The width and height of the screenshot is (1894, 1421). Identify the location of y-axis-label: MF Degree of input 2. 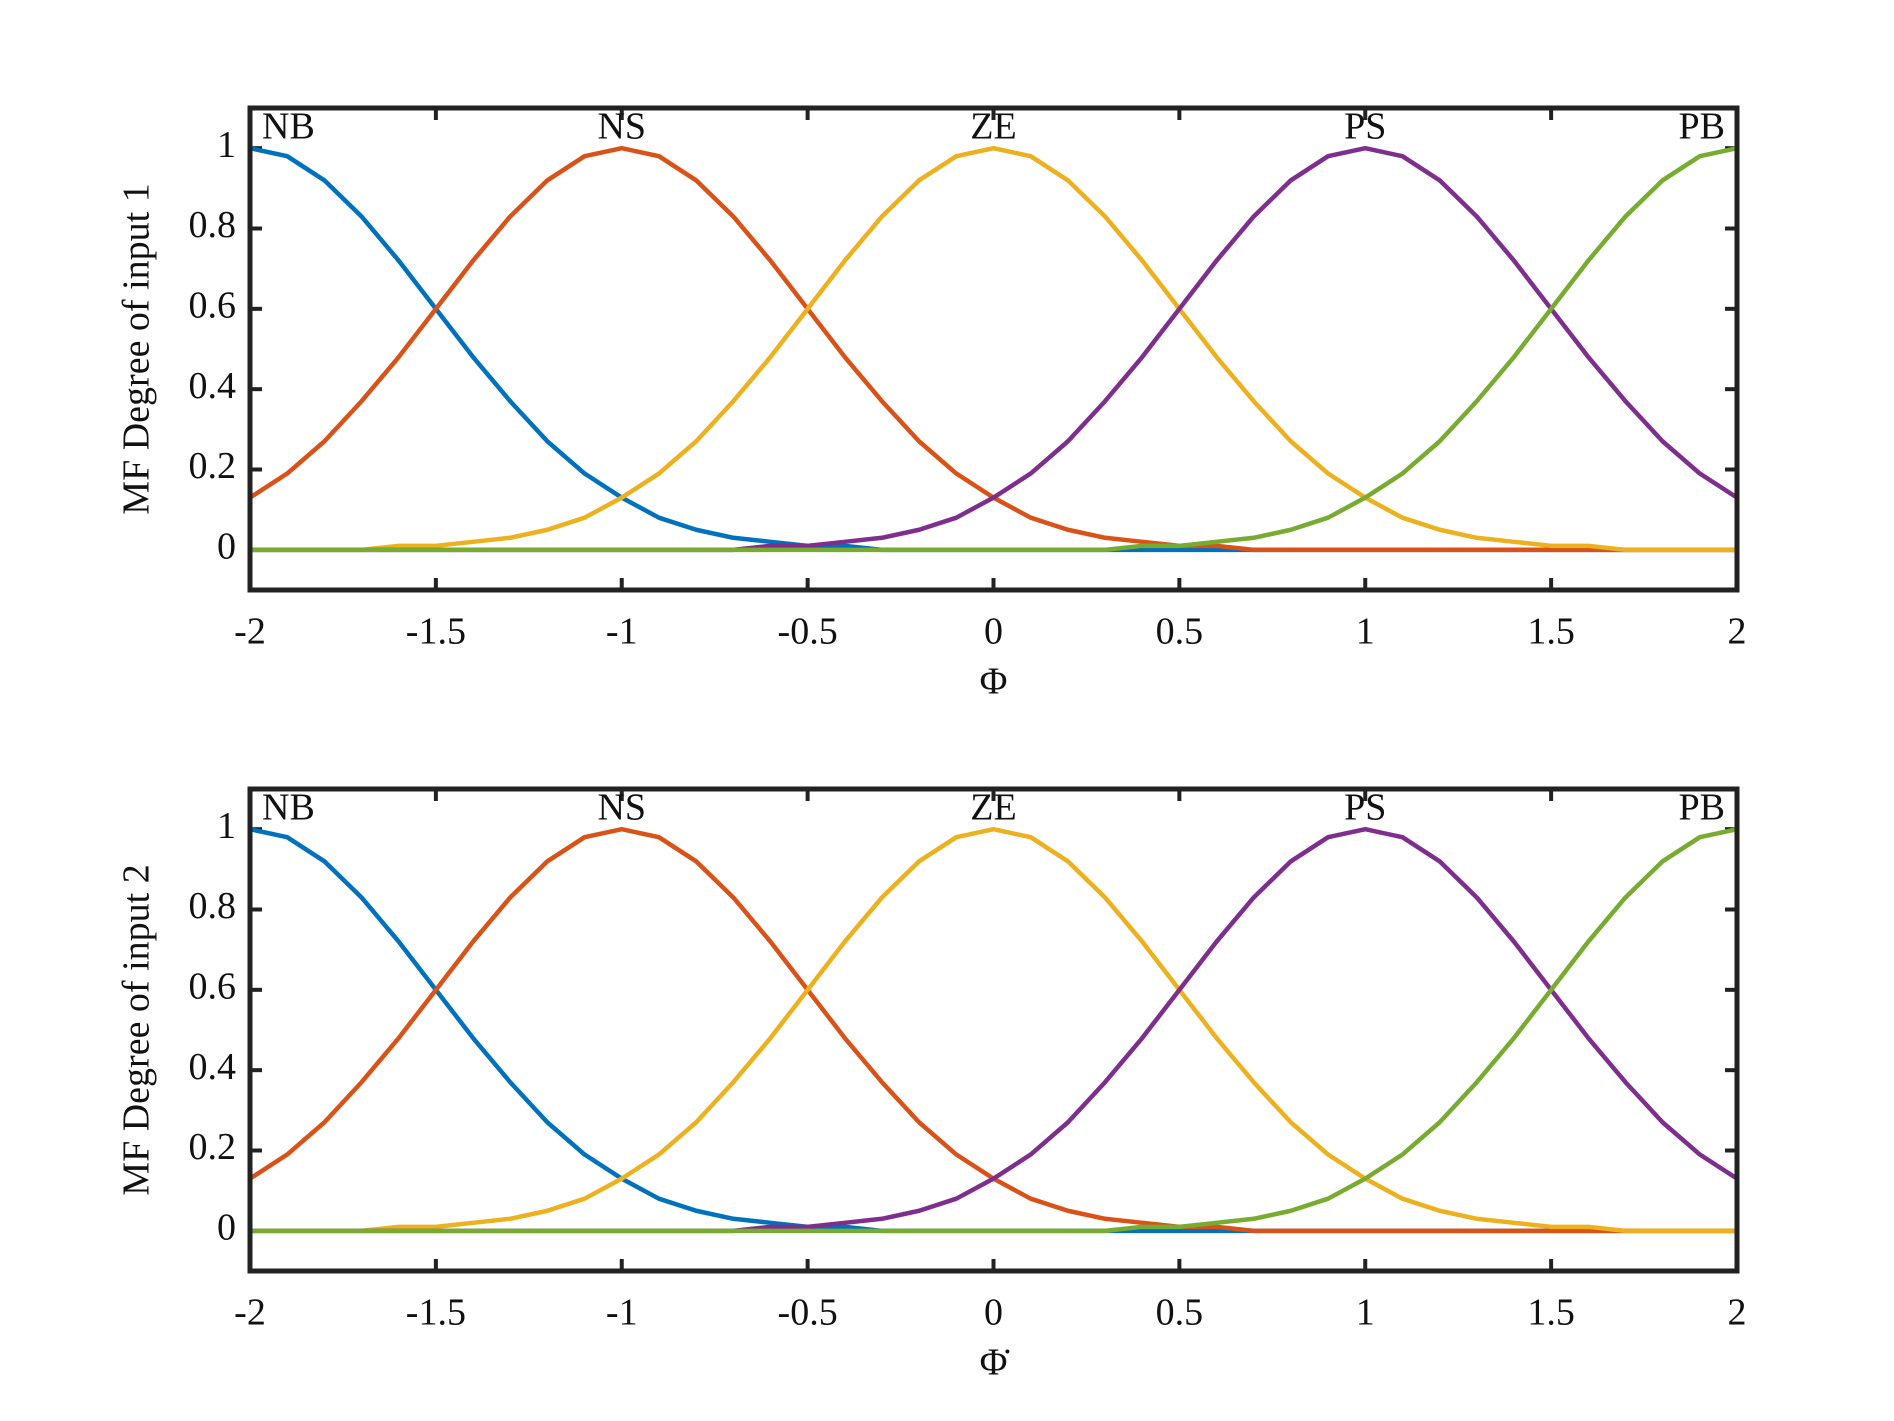
(137, 1029).